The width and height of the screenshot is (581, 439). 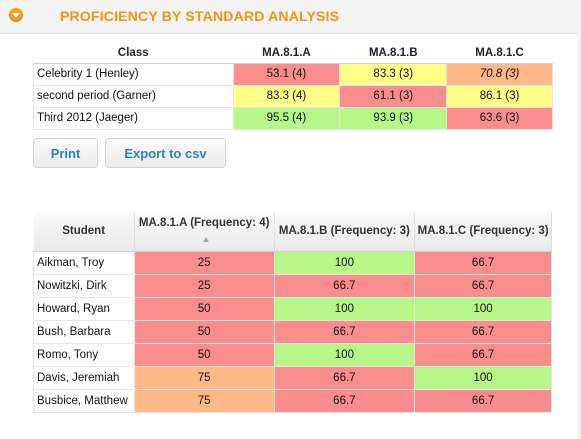 I want to click on score-cell: 83.3 (3), so click(x=393, y=74).